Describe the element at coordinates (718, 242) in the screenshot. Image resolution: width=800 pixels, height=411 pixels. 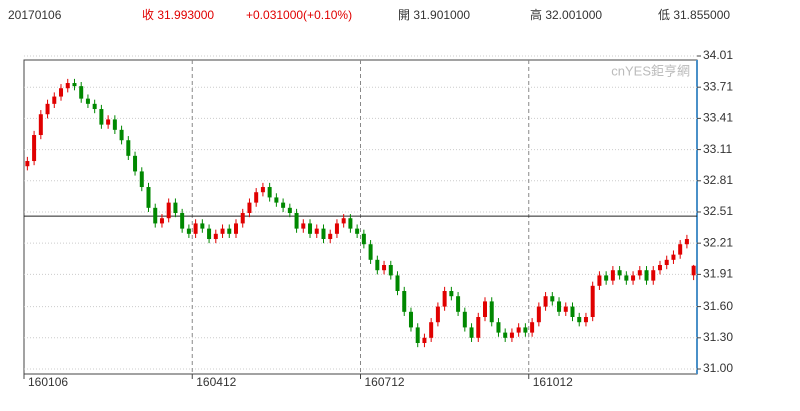
I see `y-tick-label: 32.21` at that location.